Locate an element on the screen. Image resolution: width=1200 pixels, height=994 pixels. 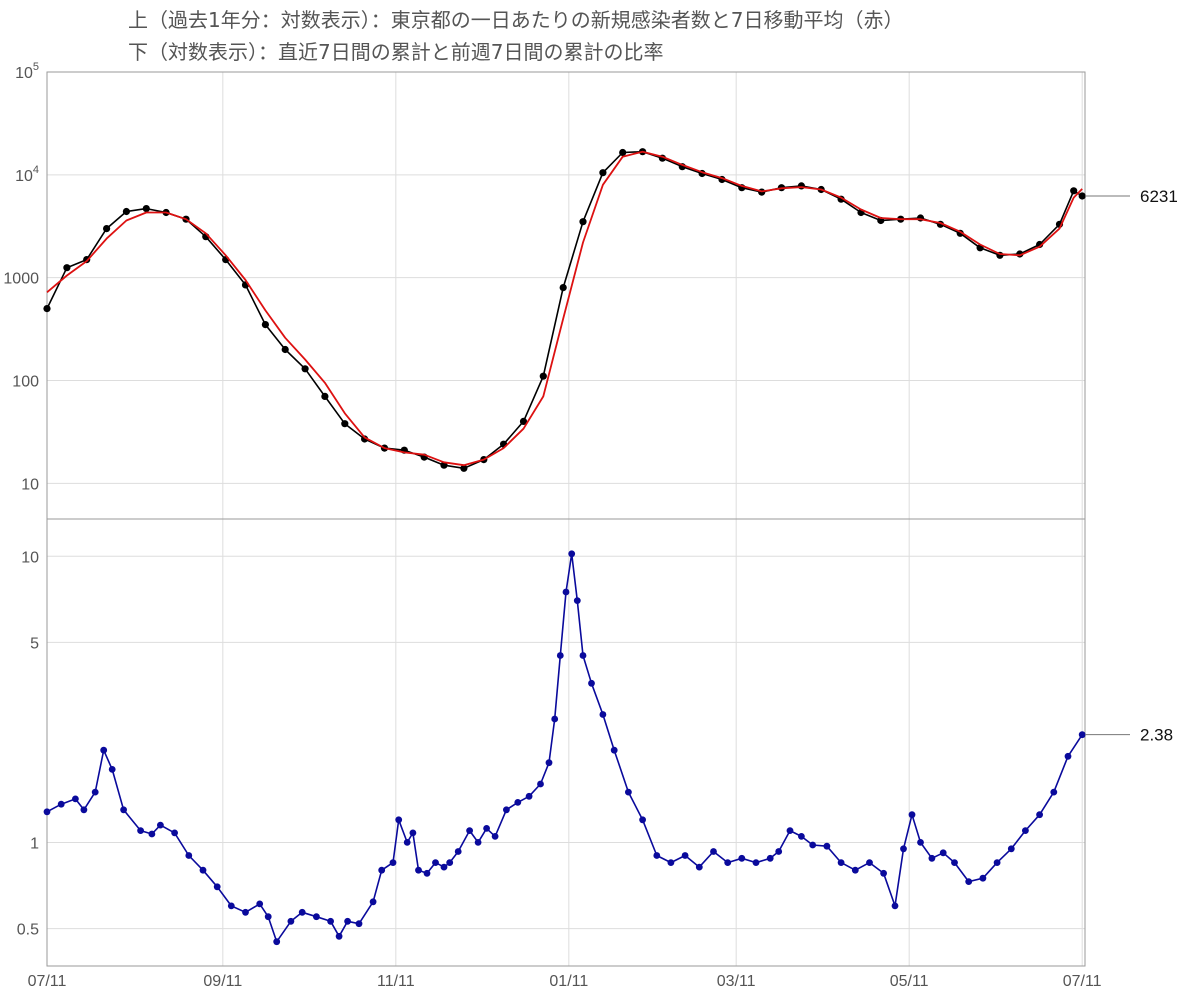
y-tick-label: 100 is located at coordinates (25, 382).